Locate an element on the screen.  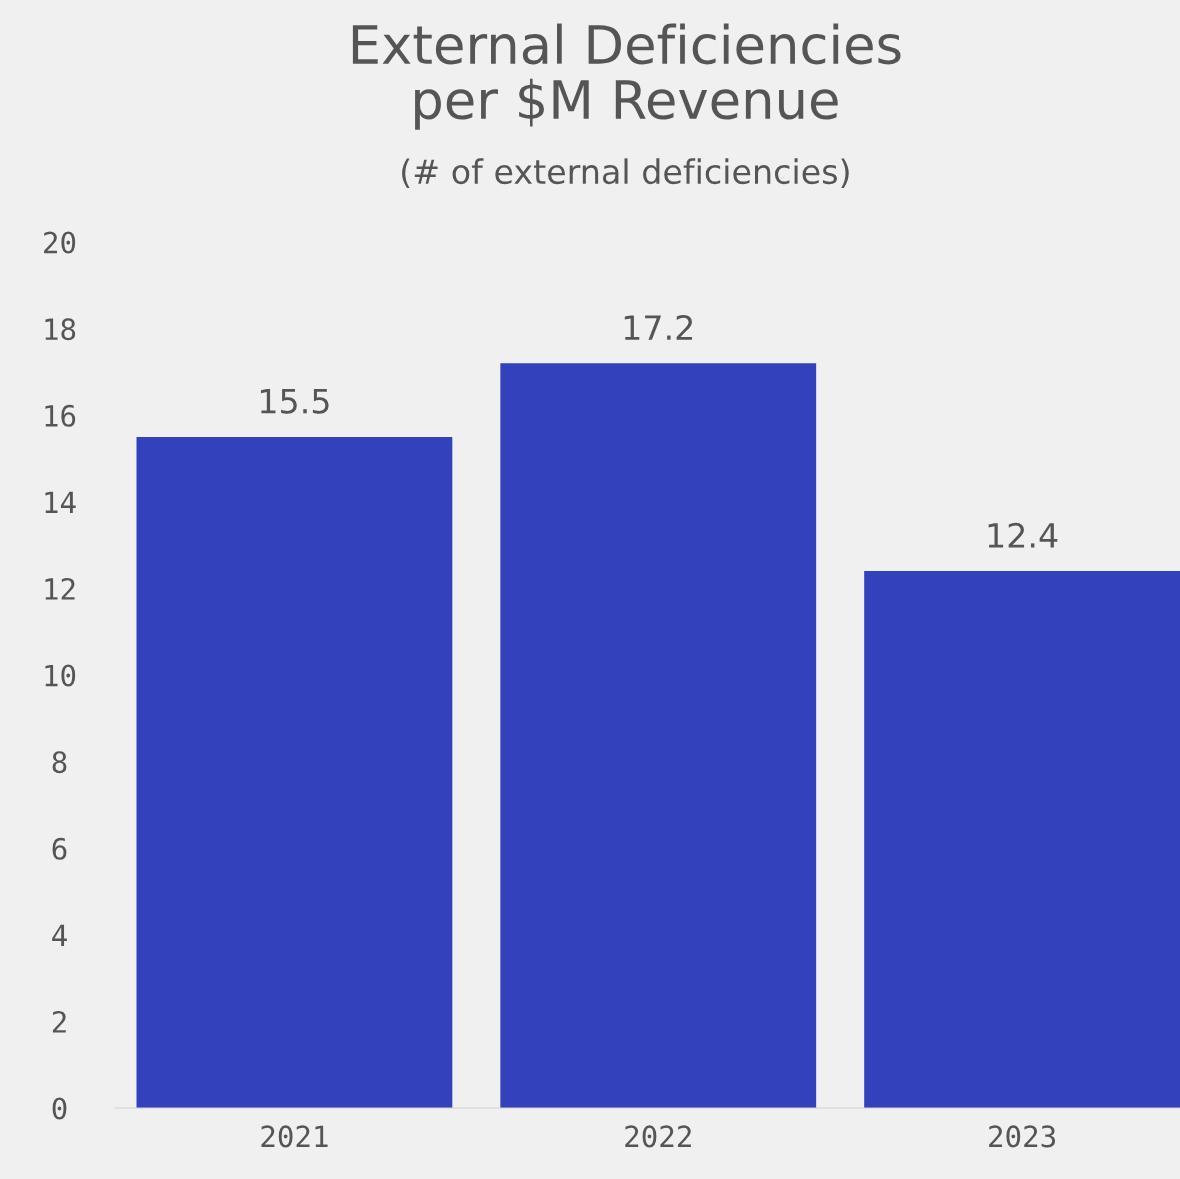
bar is located at coordinates (1022, 840).